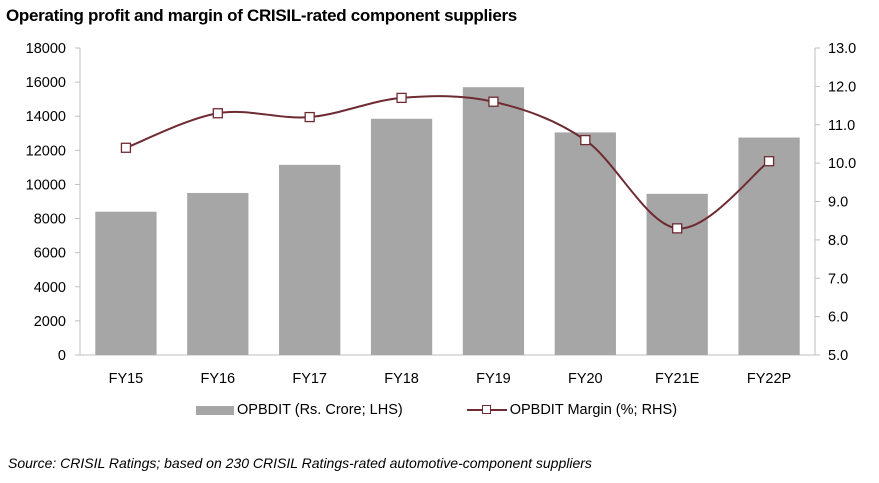 The image size is (879, 483). Describe the element at coordinates (769, 379) in the screenshot. I see `x-axis-tick-label: FY22P` at that location.